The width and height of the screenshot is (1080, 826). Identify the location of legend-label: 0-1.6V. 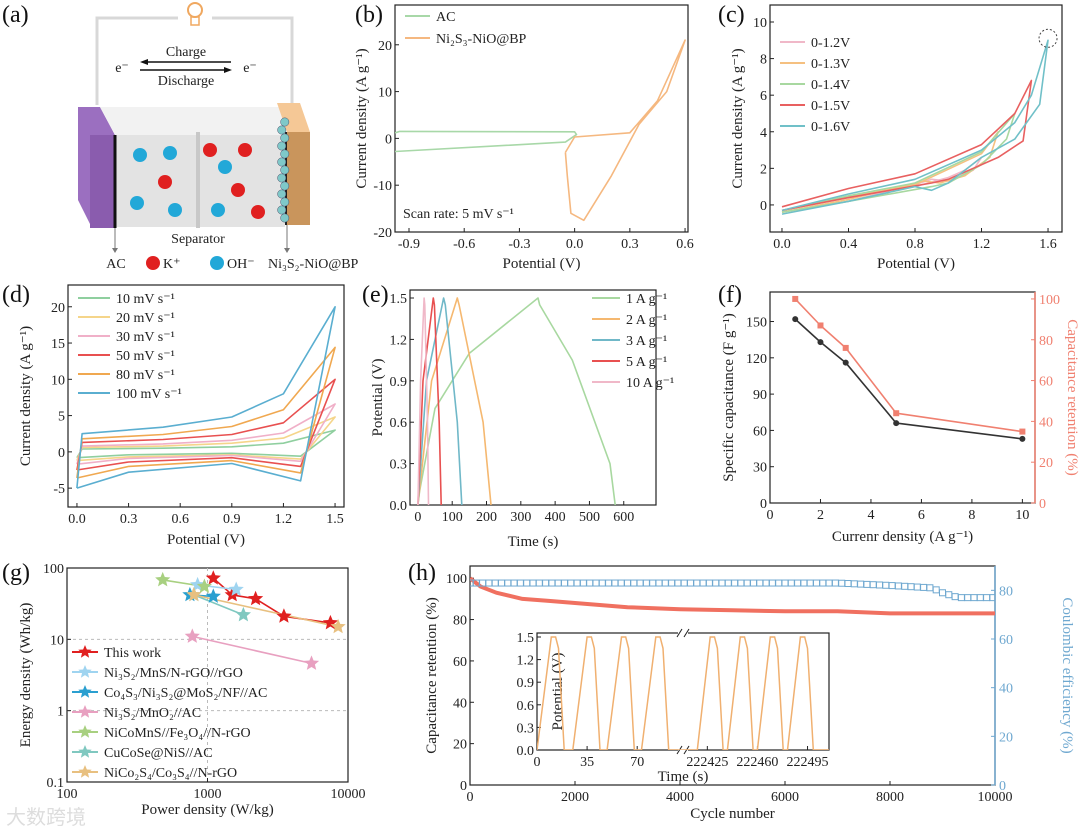
(830, 127).